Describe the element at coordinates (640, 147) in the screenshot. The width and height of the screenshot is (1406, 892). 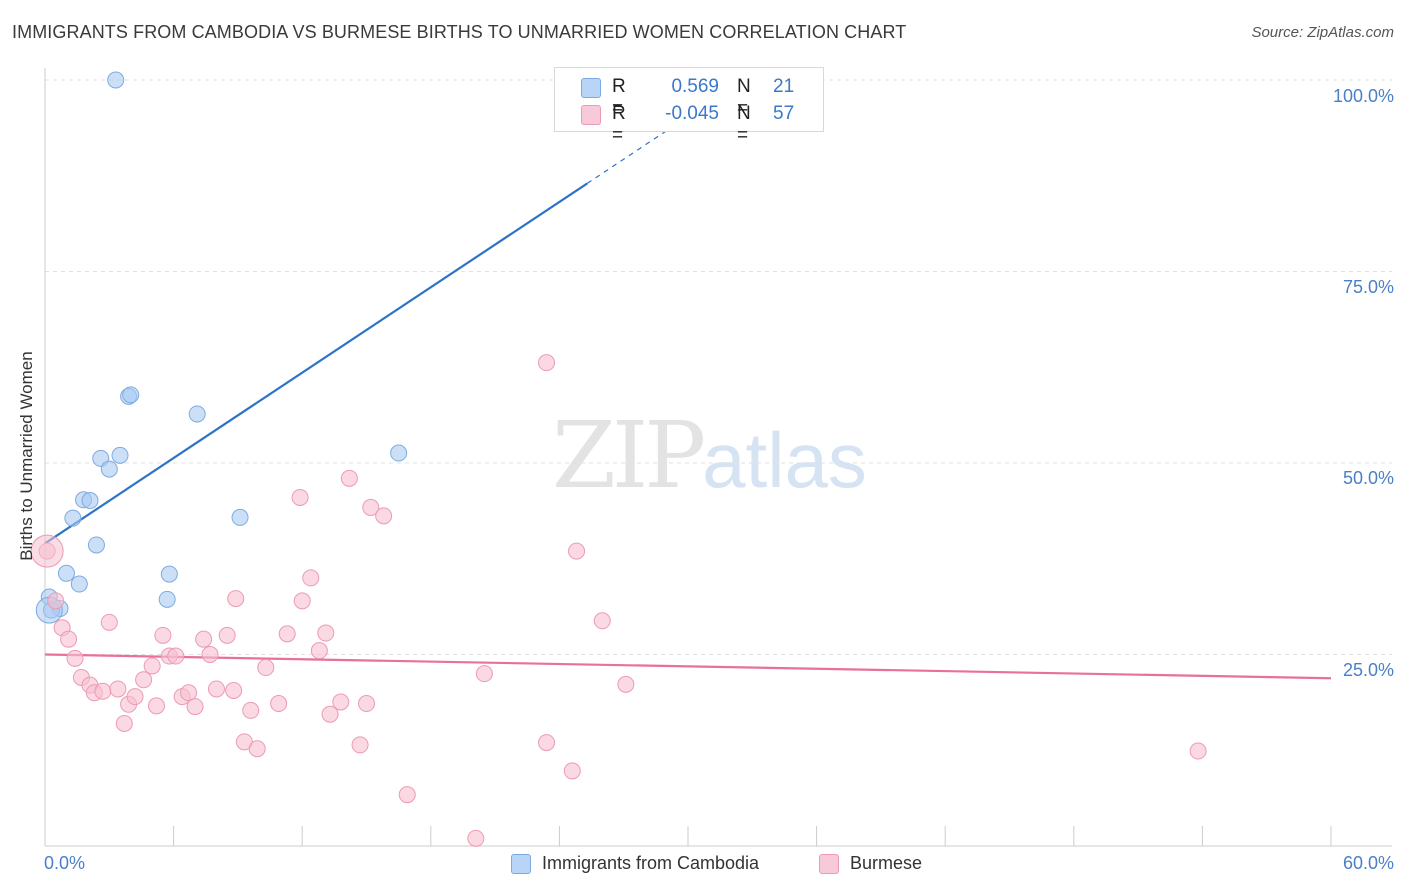
I see `cambodia-trend-extension` at that location.